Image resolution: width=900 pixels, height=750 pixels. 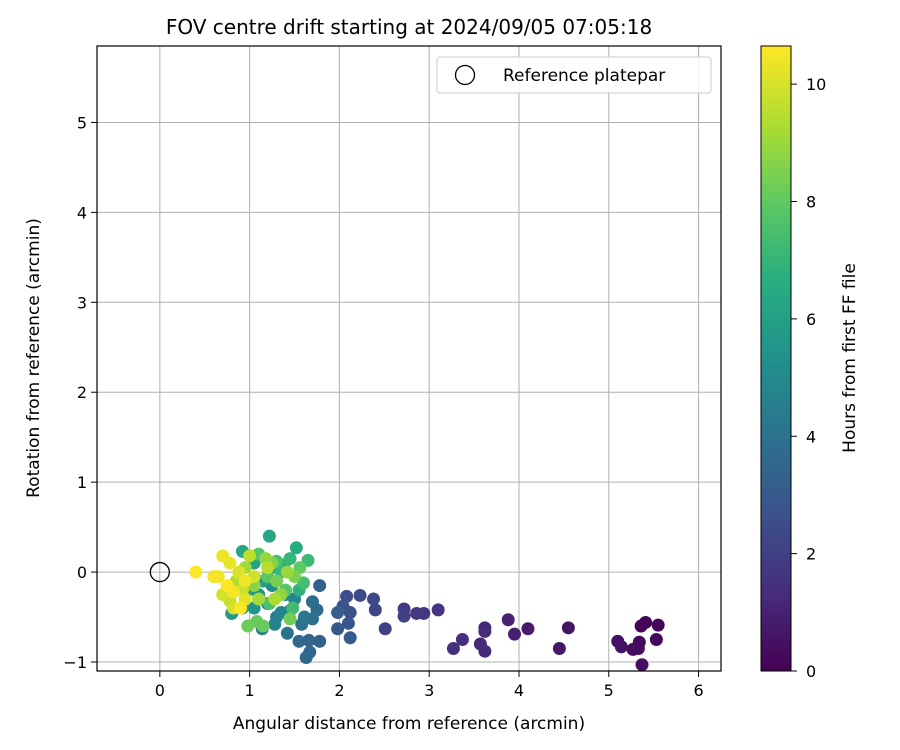 I want to click on reference-marker-group, so click(x=159, y=572).